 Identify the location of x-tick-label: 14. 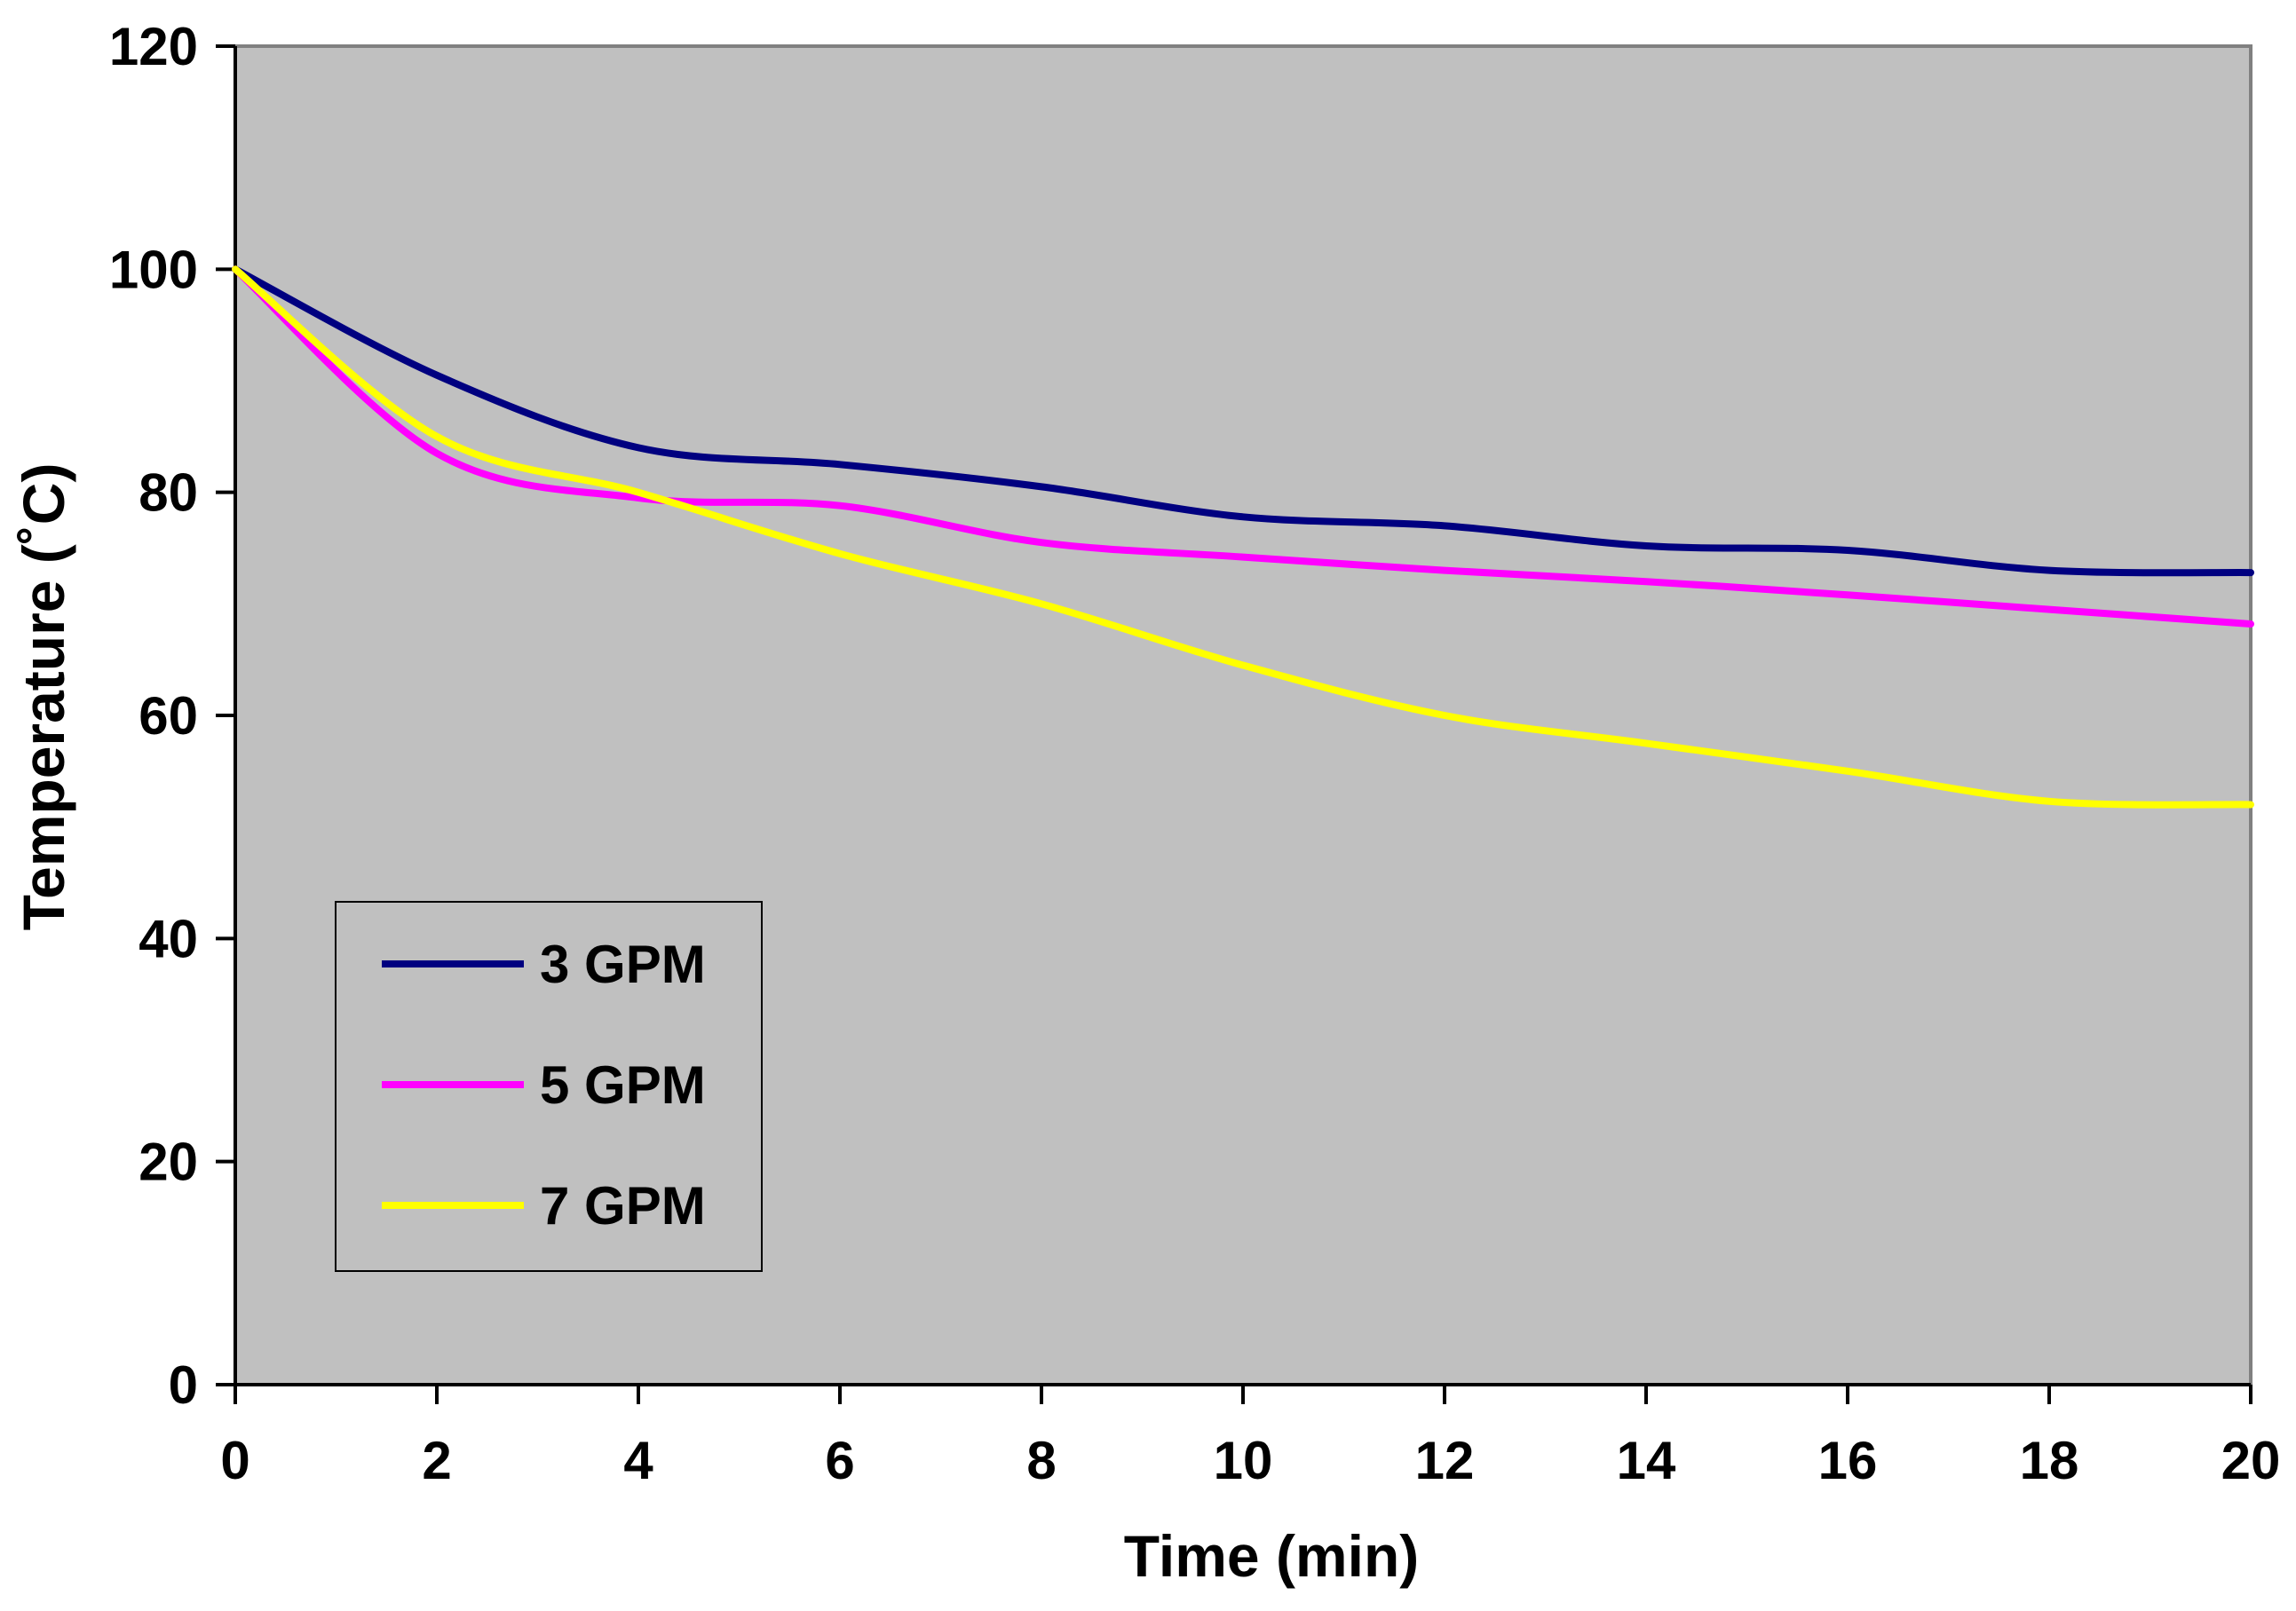
(1646, 1461).